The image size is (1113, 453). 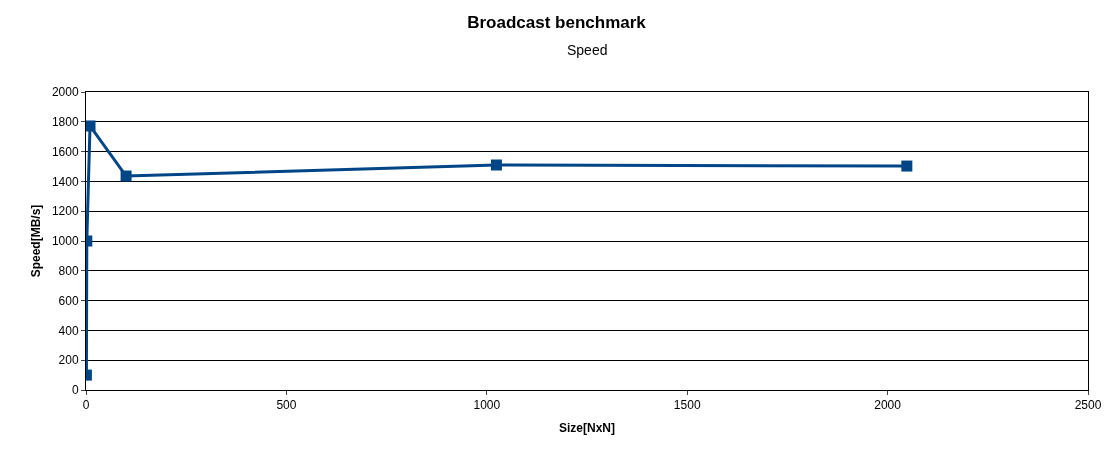 I want to click on y-tick-label: 1200, so click(x=65, y=211).